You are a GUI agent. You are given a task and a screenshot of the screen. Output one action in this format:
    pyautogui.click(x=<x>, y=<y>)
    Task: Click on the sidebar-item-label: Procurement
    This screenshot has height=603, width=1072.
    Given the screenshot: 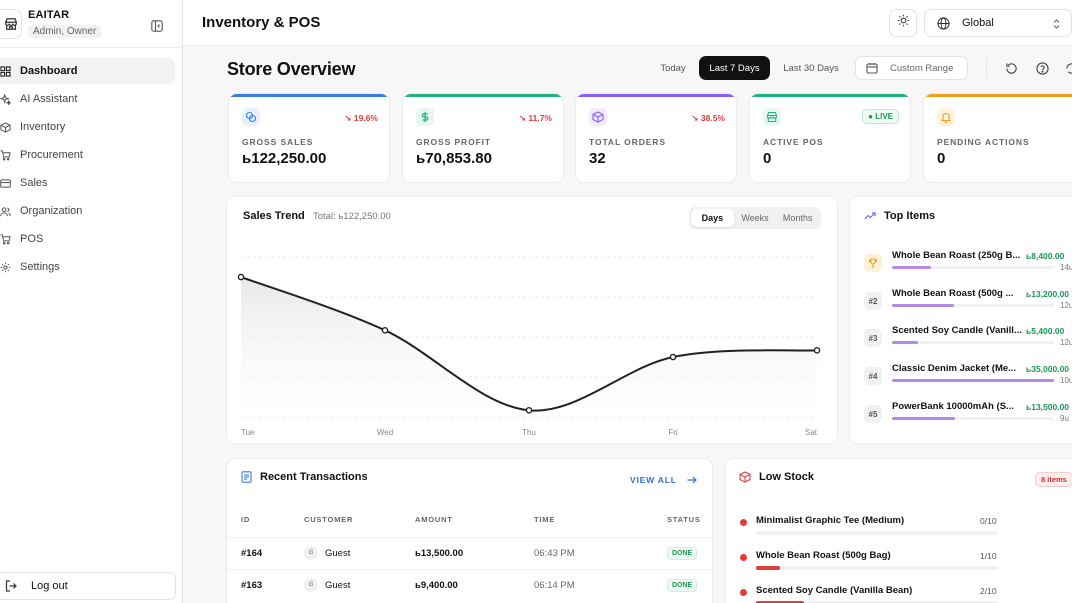 What is the action you would take?
    pyautogui.click(x=51, y=155)
    